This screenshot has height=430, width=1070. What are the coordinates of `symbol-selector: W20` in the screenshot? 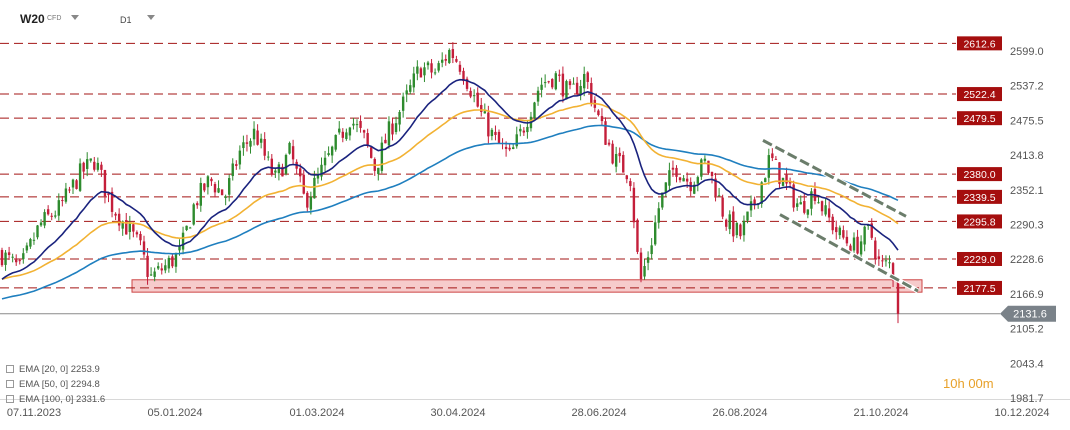 It's located at (32, 19).